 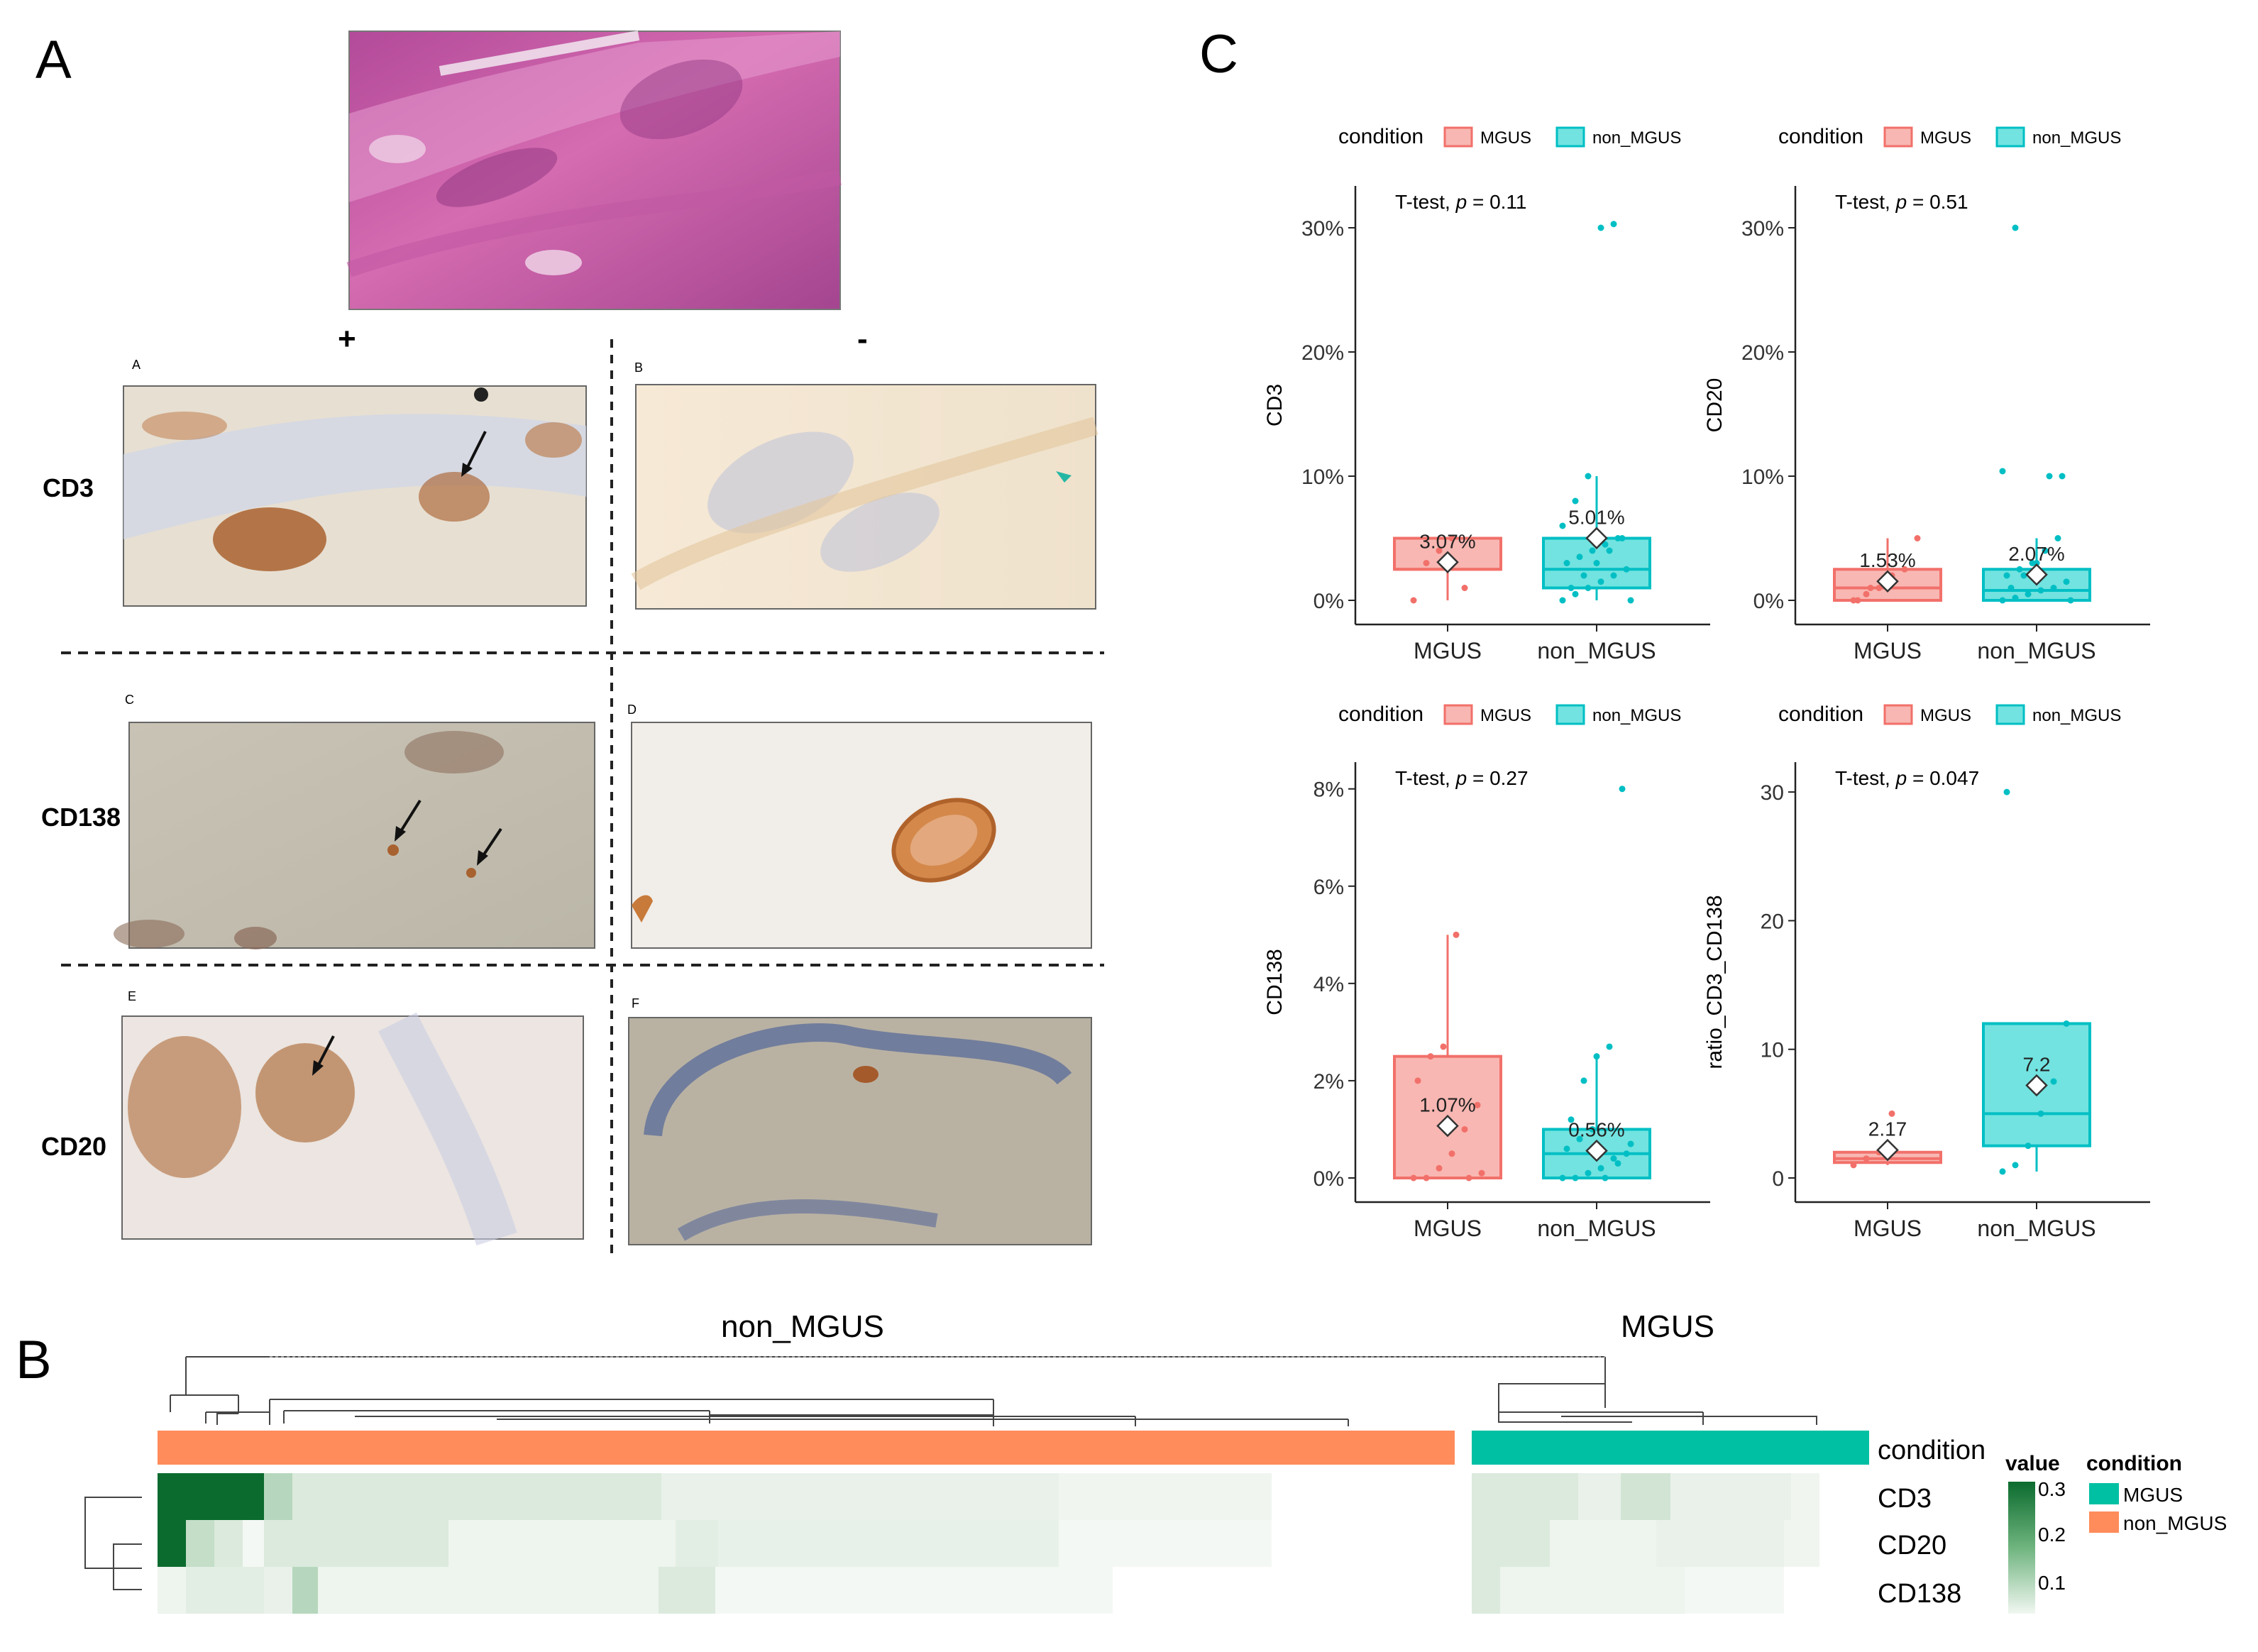 I want to click on condition-legend-label-non-mgus: non_MGUS, so click(x=2175, y=1523).